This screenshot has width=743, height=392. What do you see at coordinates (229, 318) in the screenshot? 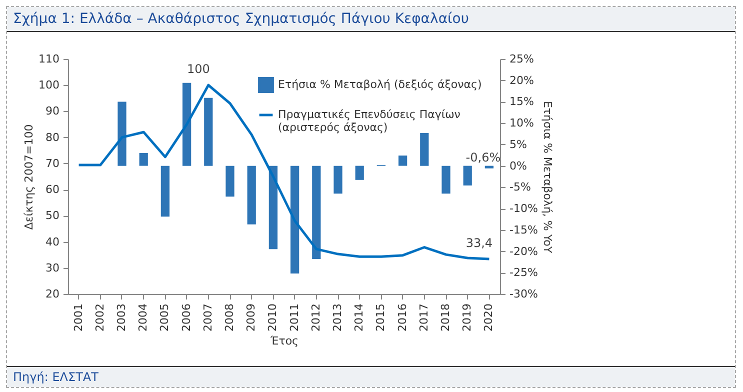
I see `x-tick-label: 2008` at bounding box center [229, 318].